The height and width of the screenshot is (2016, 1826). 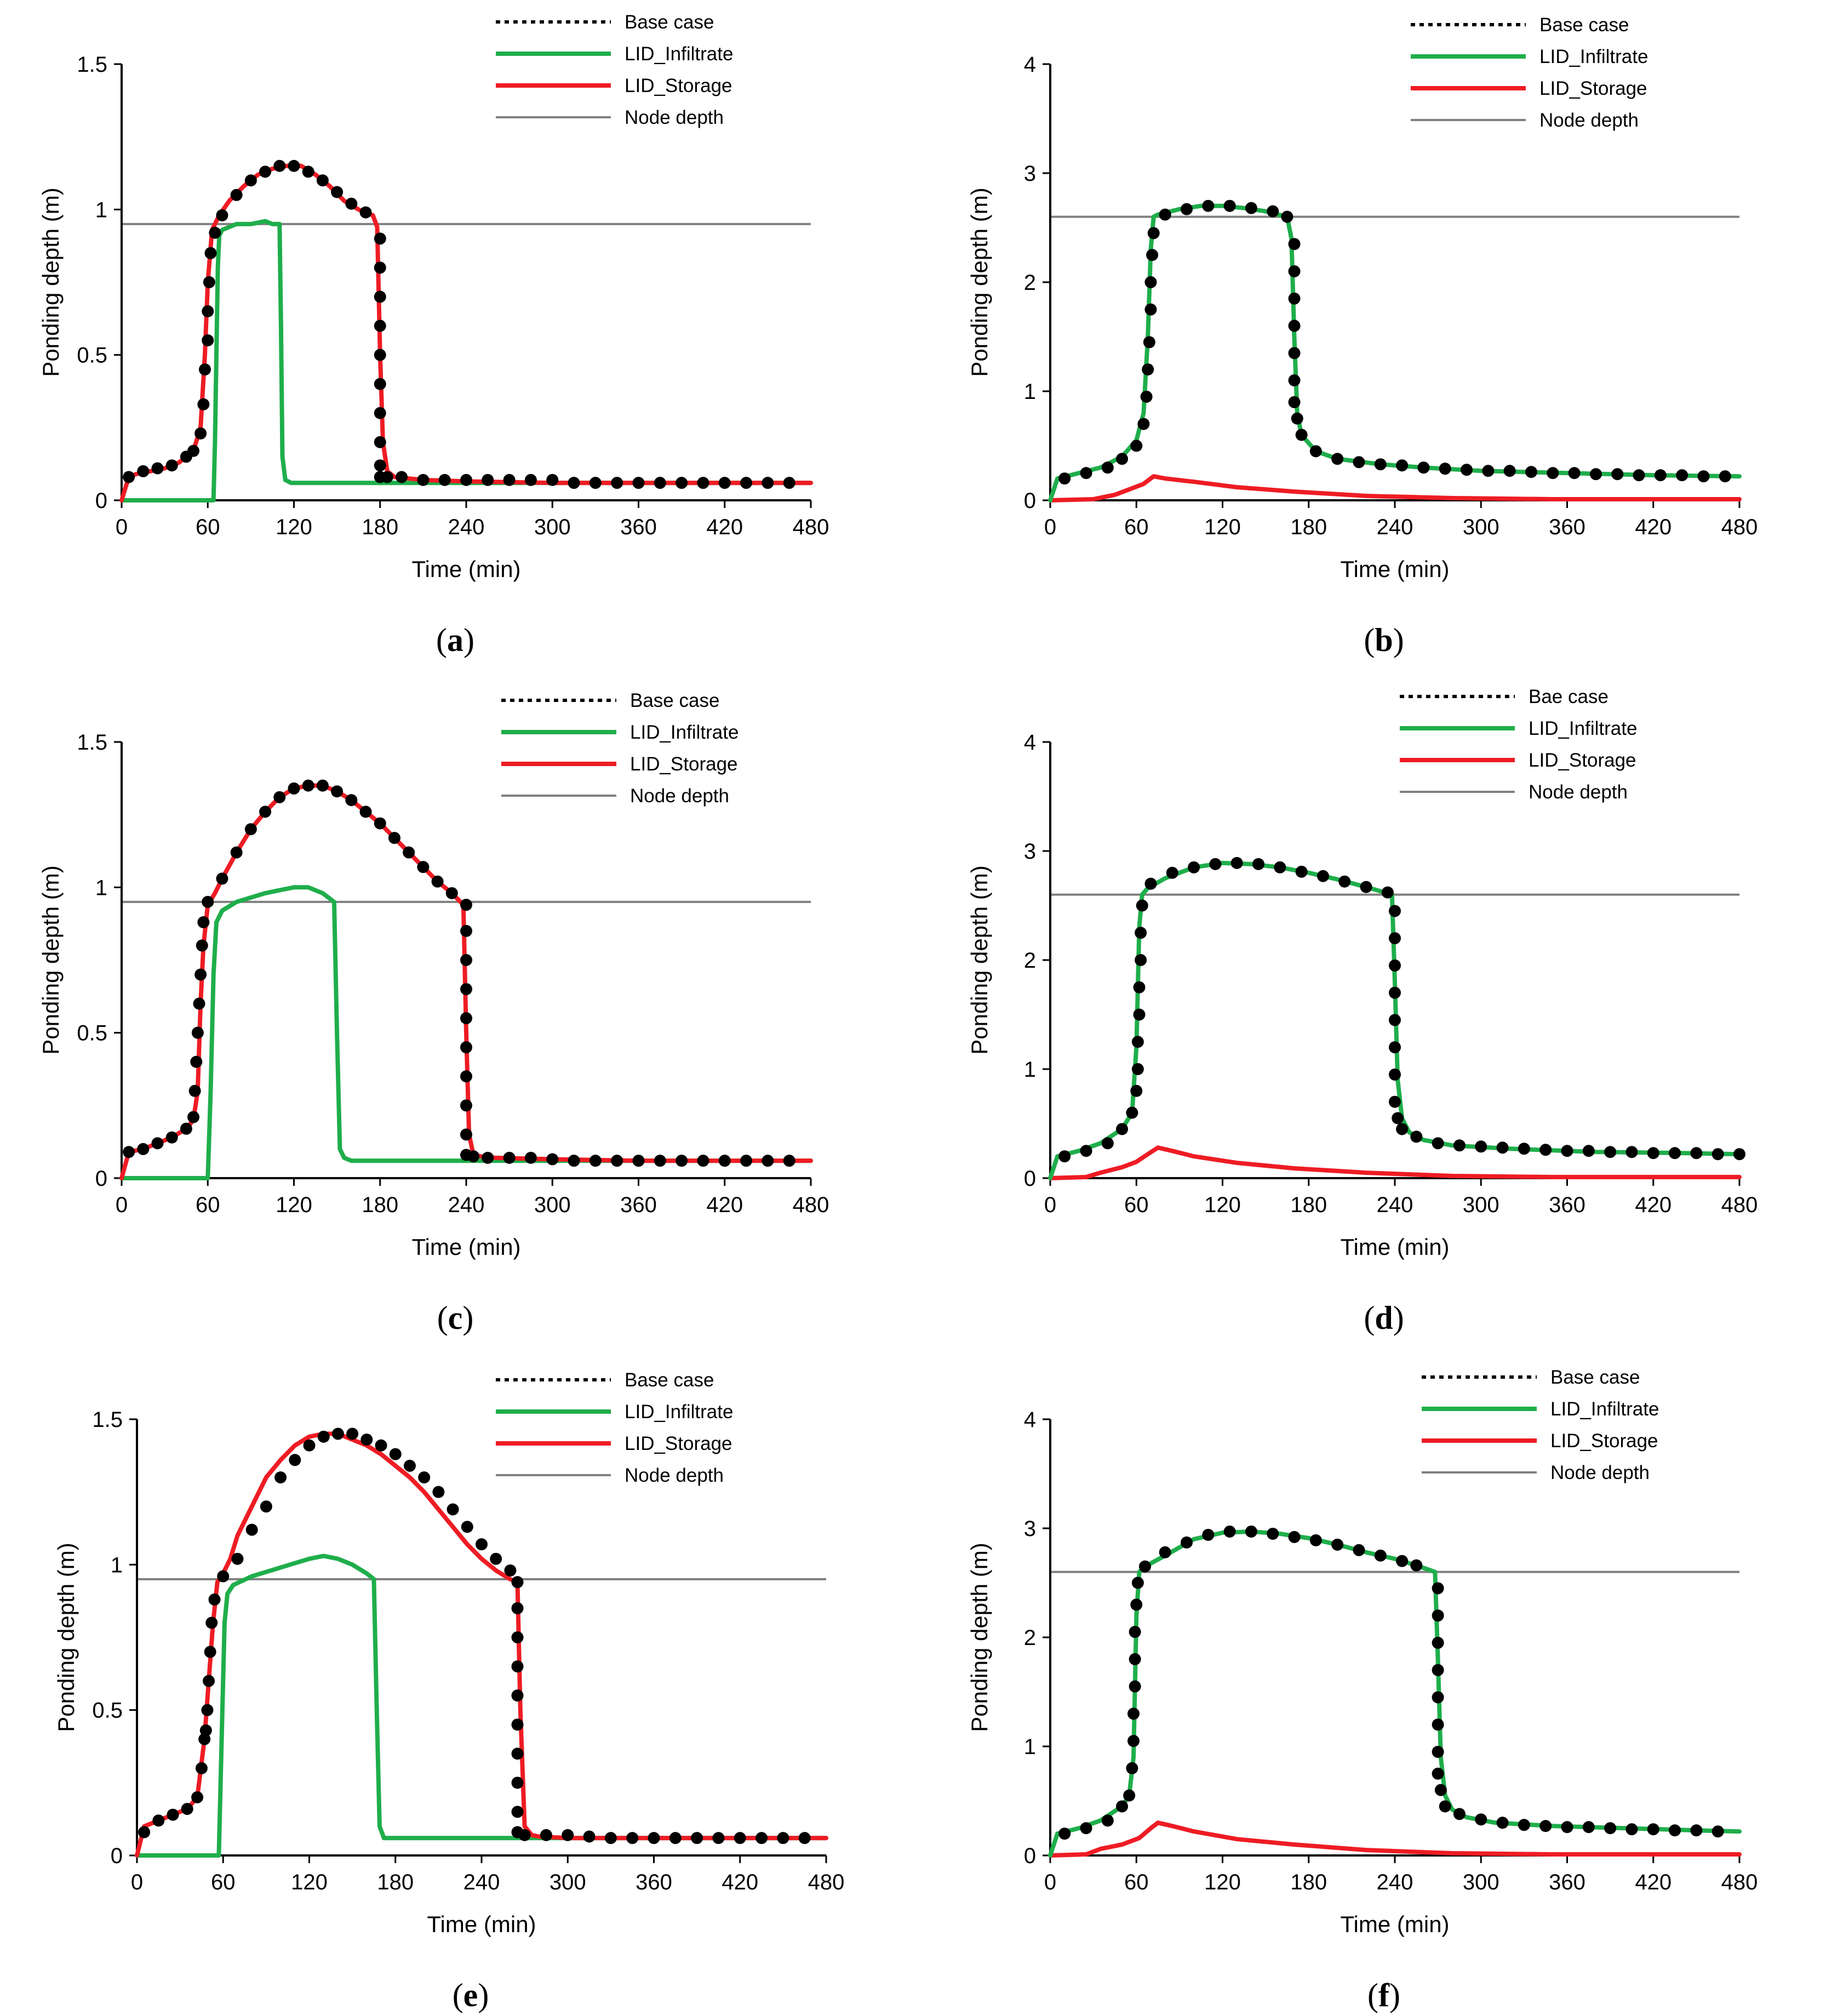 I want to click on y-tick-label: 2, so click(x=1030, y=1638).